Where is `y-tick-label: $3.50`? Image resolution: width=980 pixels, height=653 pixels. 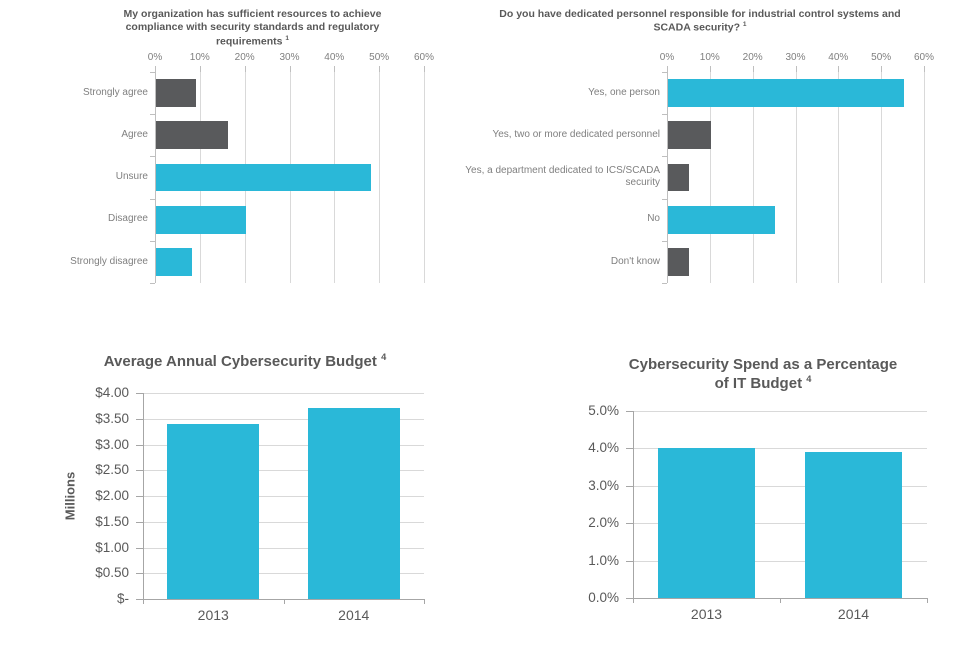 y-tick-label: $3.50 is located at coordinates (112, 418).